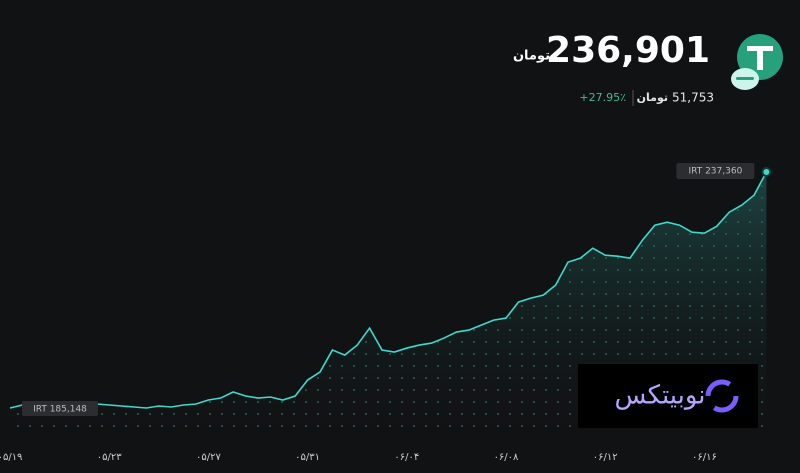 The image size is (800, 473). I want to click on x-tick-label: ۰۶/۰۴, so click(406, 457).